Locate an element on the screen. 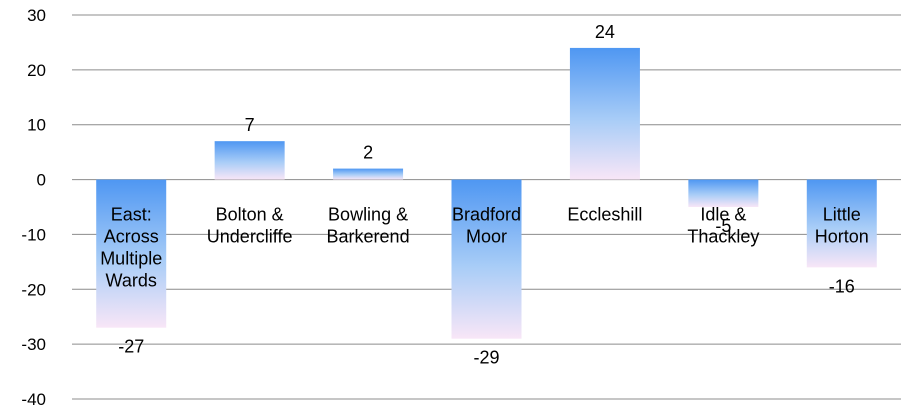  y-axis-tick-labels: 30 20 10 0 -10 -20 -30 -40 is located at coordinates (33, 207).